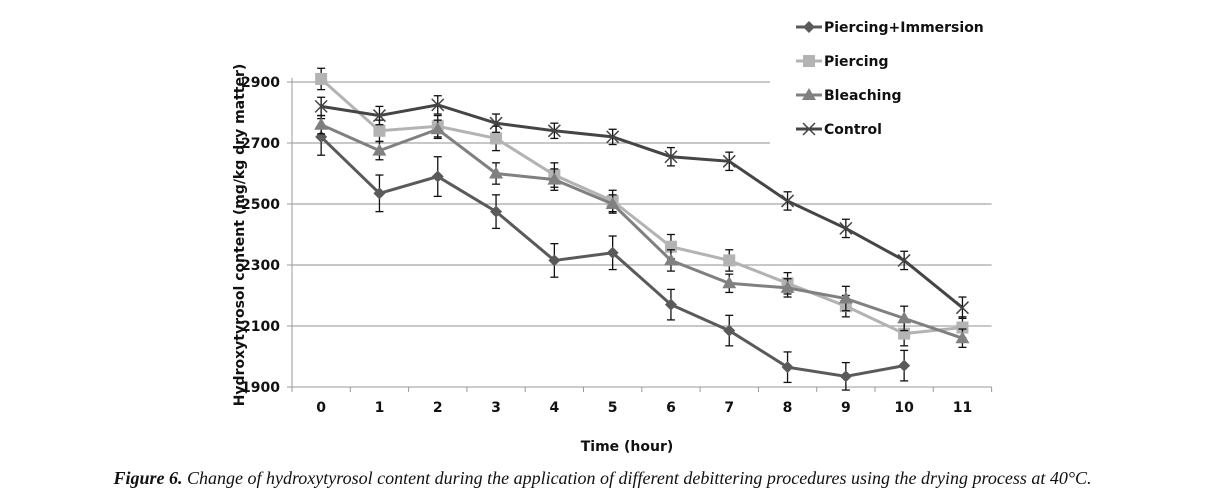 This screenshot has width=1205, height=502. Describe the element at coordinates (729, 408) in the screenshot. I see `x-tick-label: 7` at that location.